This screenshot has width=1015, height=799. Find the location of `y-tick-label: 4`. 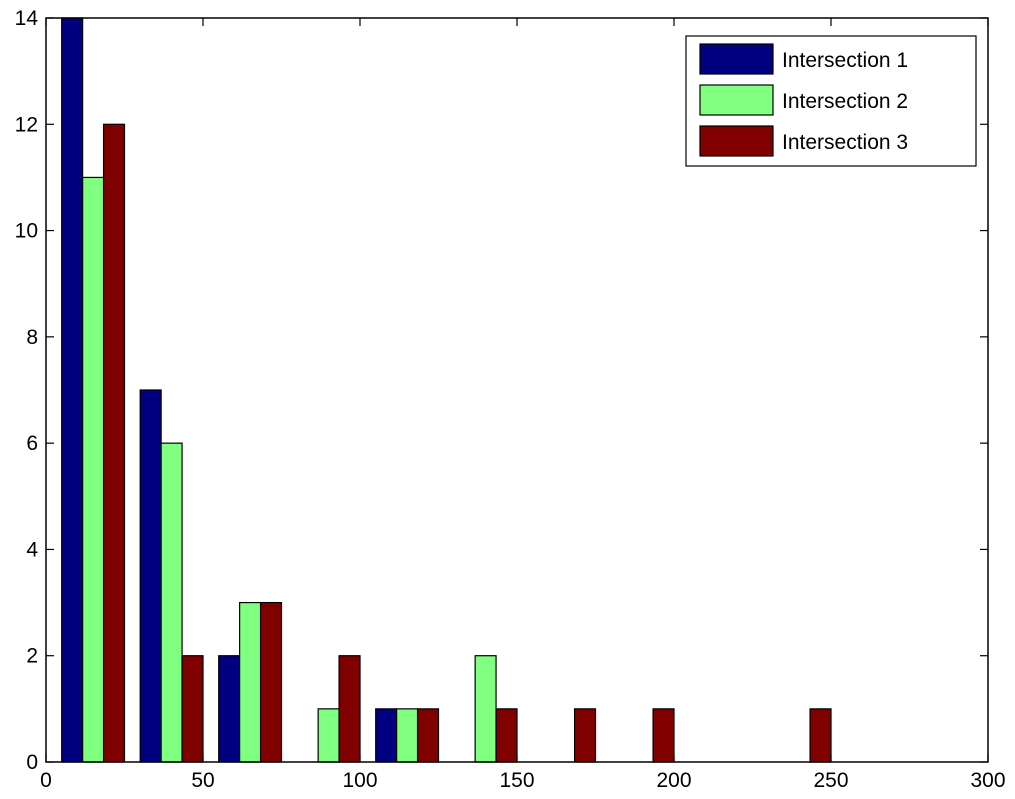

y-tick-label: 4 is located at coordinates (32, 549).